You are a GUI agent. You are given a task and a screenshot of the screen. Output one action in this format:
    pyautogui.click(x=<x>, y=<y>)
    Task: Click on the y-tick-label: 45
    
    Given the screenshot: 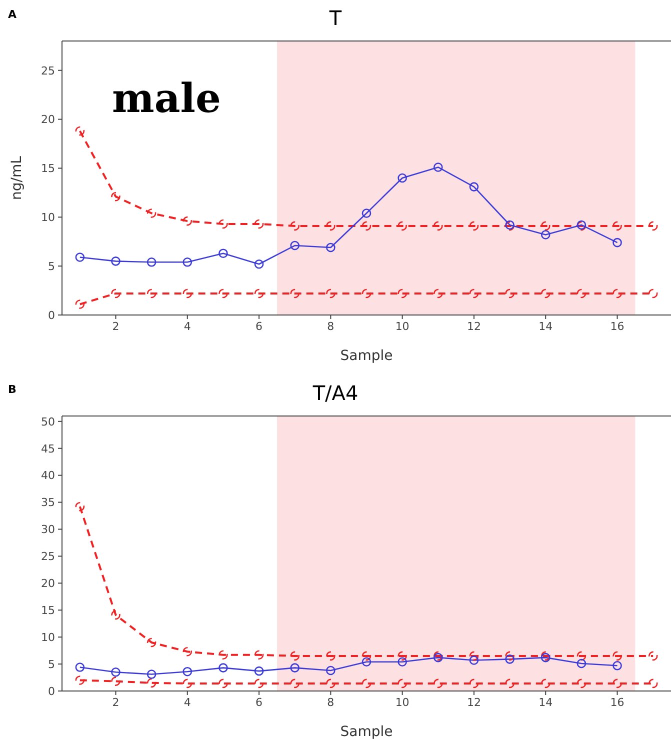 What is the action you would take?
    pyautogui.click(x=48, y=449)
    